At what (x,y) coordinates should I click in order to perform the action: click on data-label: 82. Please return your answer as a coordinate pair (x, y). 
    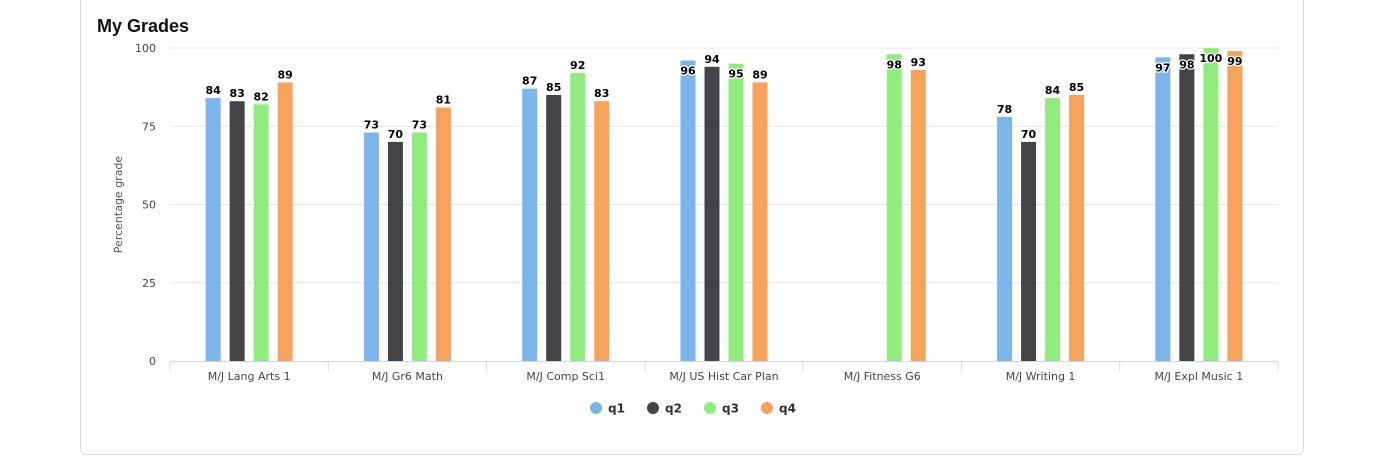
    Looking at the image, I should click on (260, 96).